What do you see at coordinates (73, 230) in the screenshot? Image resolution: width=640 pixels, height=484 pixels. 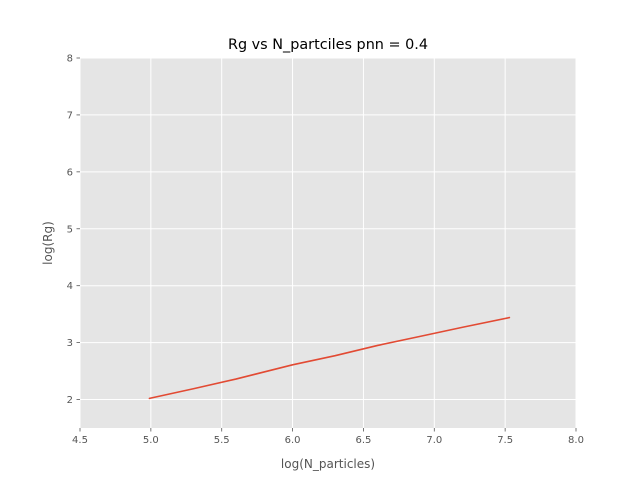 I see `y-axis-ticks: 2 3 4 5 6 7 8` at bounding box center [73, 230].